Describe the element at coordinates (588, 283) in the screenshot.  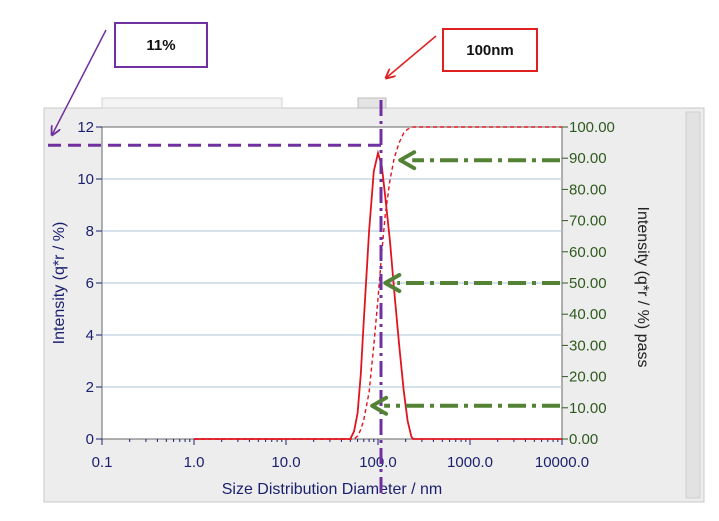
I see `y2-tick-label: 50.00` at that location.